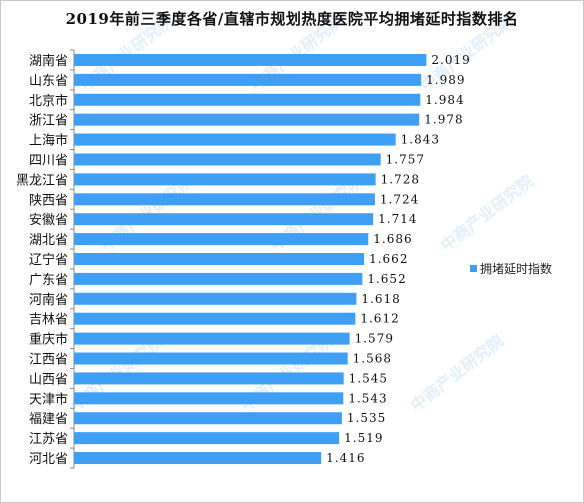 The image size is (584, 503). I want to click on data-label: 1.843, so click(420, 140).